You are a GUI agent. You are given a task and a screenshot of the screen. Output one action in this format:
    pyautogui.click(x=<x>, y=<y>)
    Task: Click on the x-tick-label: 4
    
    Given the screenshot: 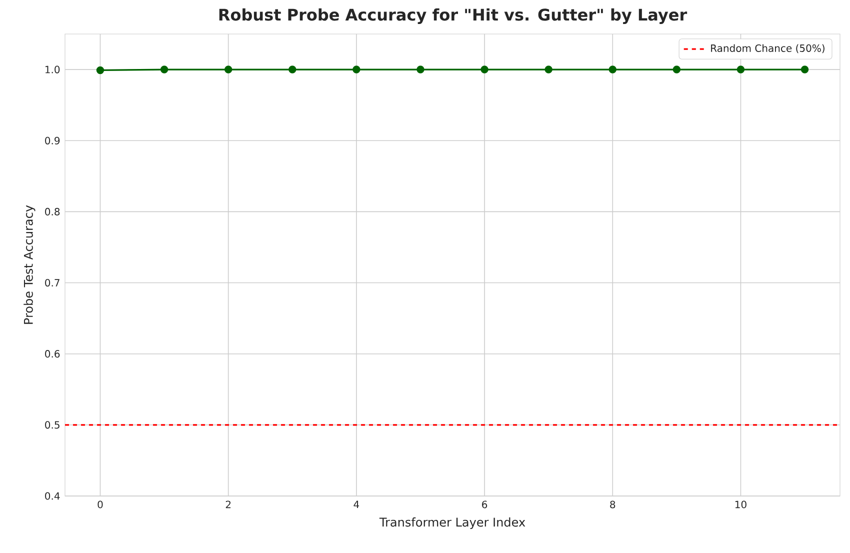 What is the action you would take?
    pyautogui.click(x=357, y=504)
    